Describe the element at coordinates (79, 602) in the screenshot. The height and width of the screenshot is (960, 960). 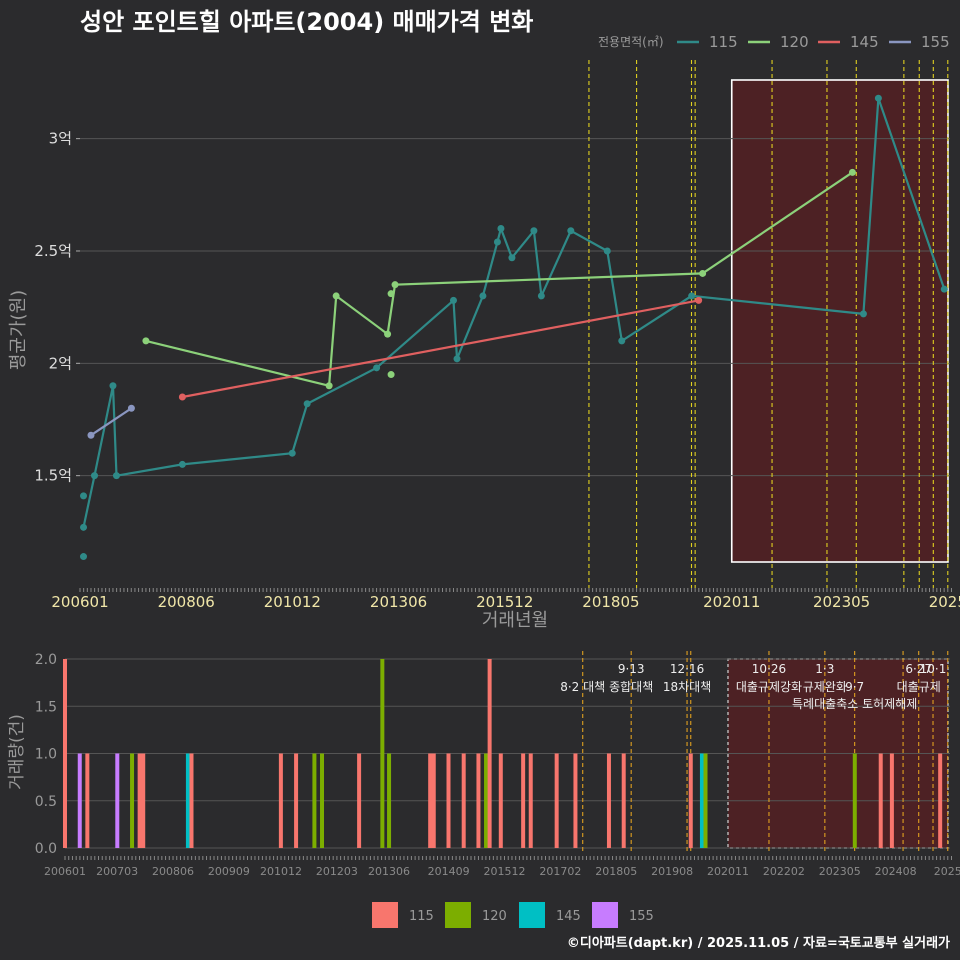
I see `x-tick-label: 200601` at that location.